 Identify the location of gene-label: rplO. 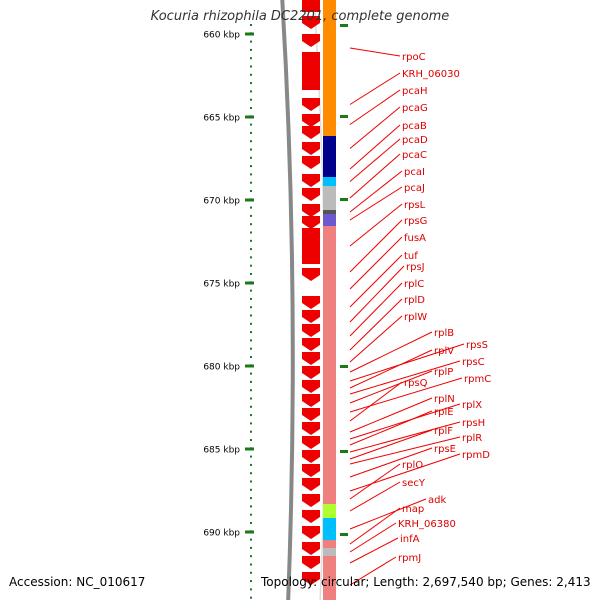
(412, 465).